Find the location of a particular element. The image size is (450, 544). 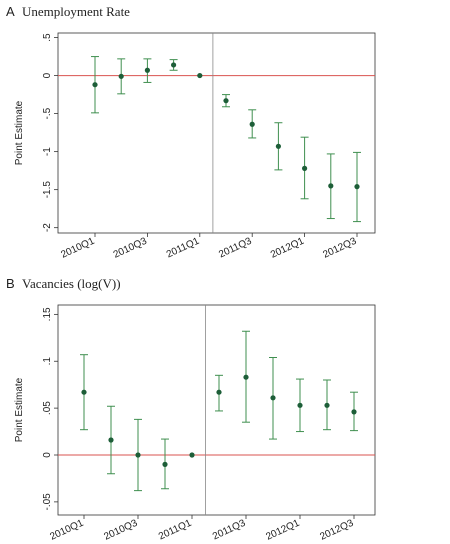

y-tick-label: .15 is located at coordinates (47, 314).